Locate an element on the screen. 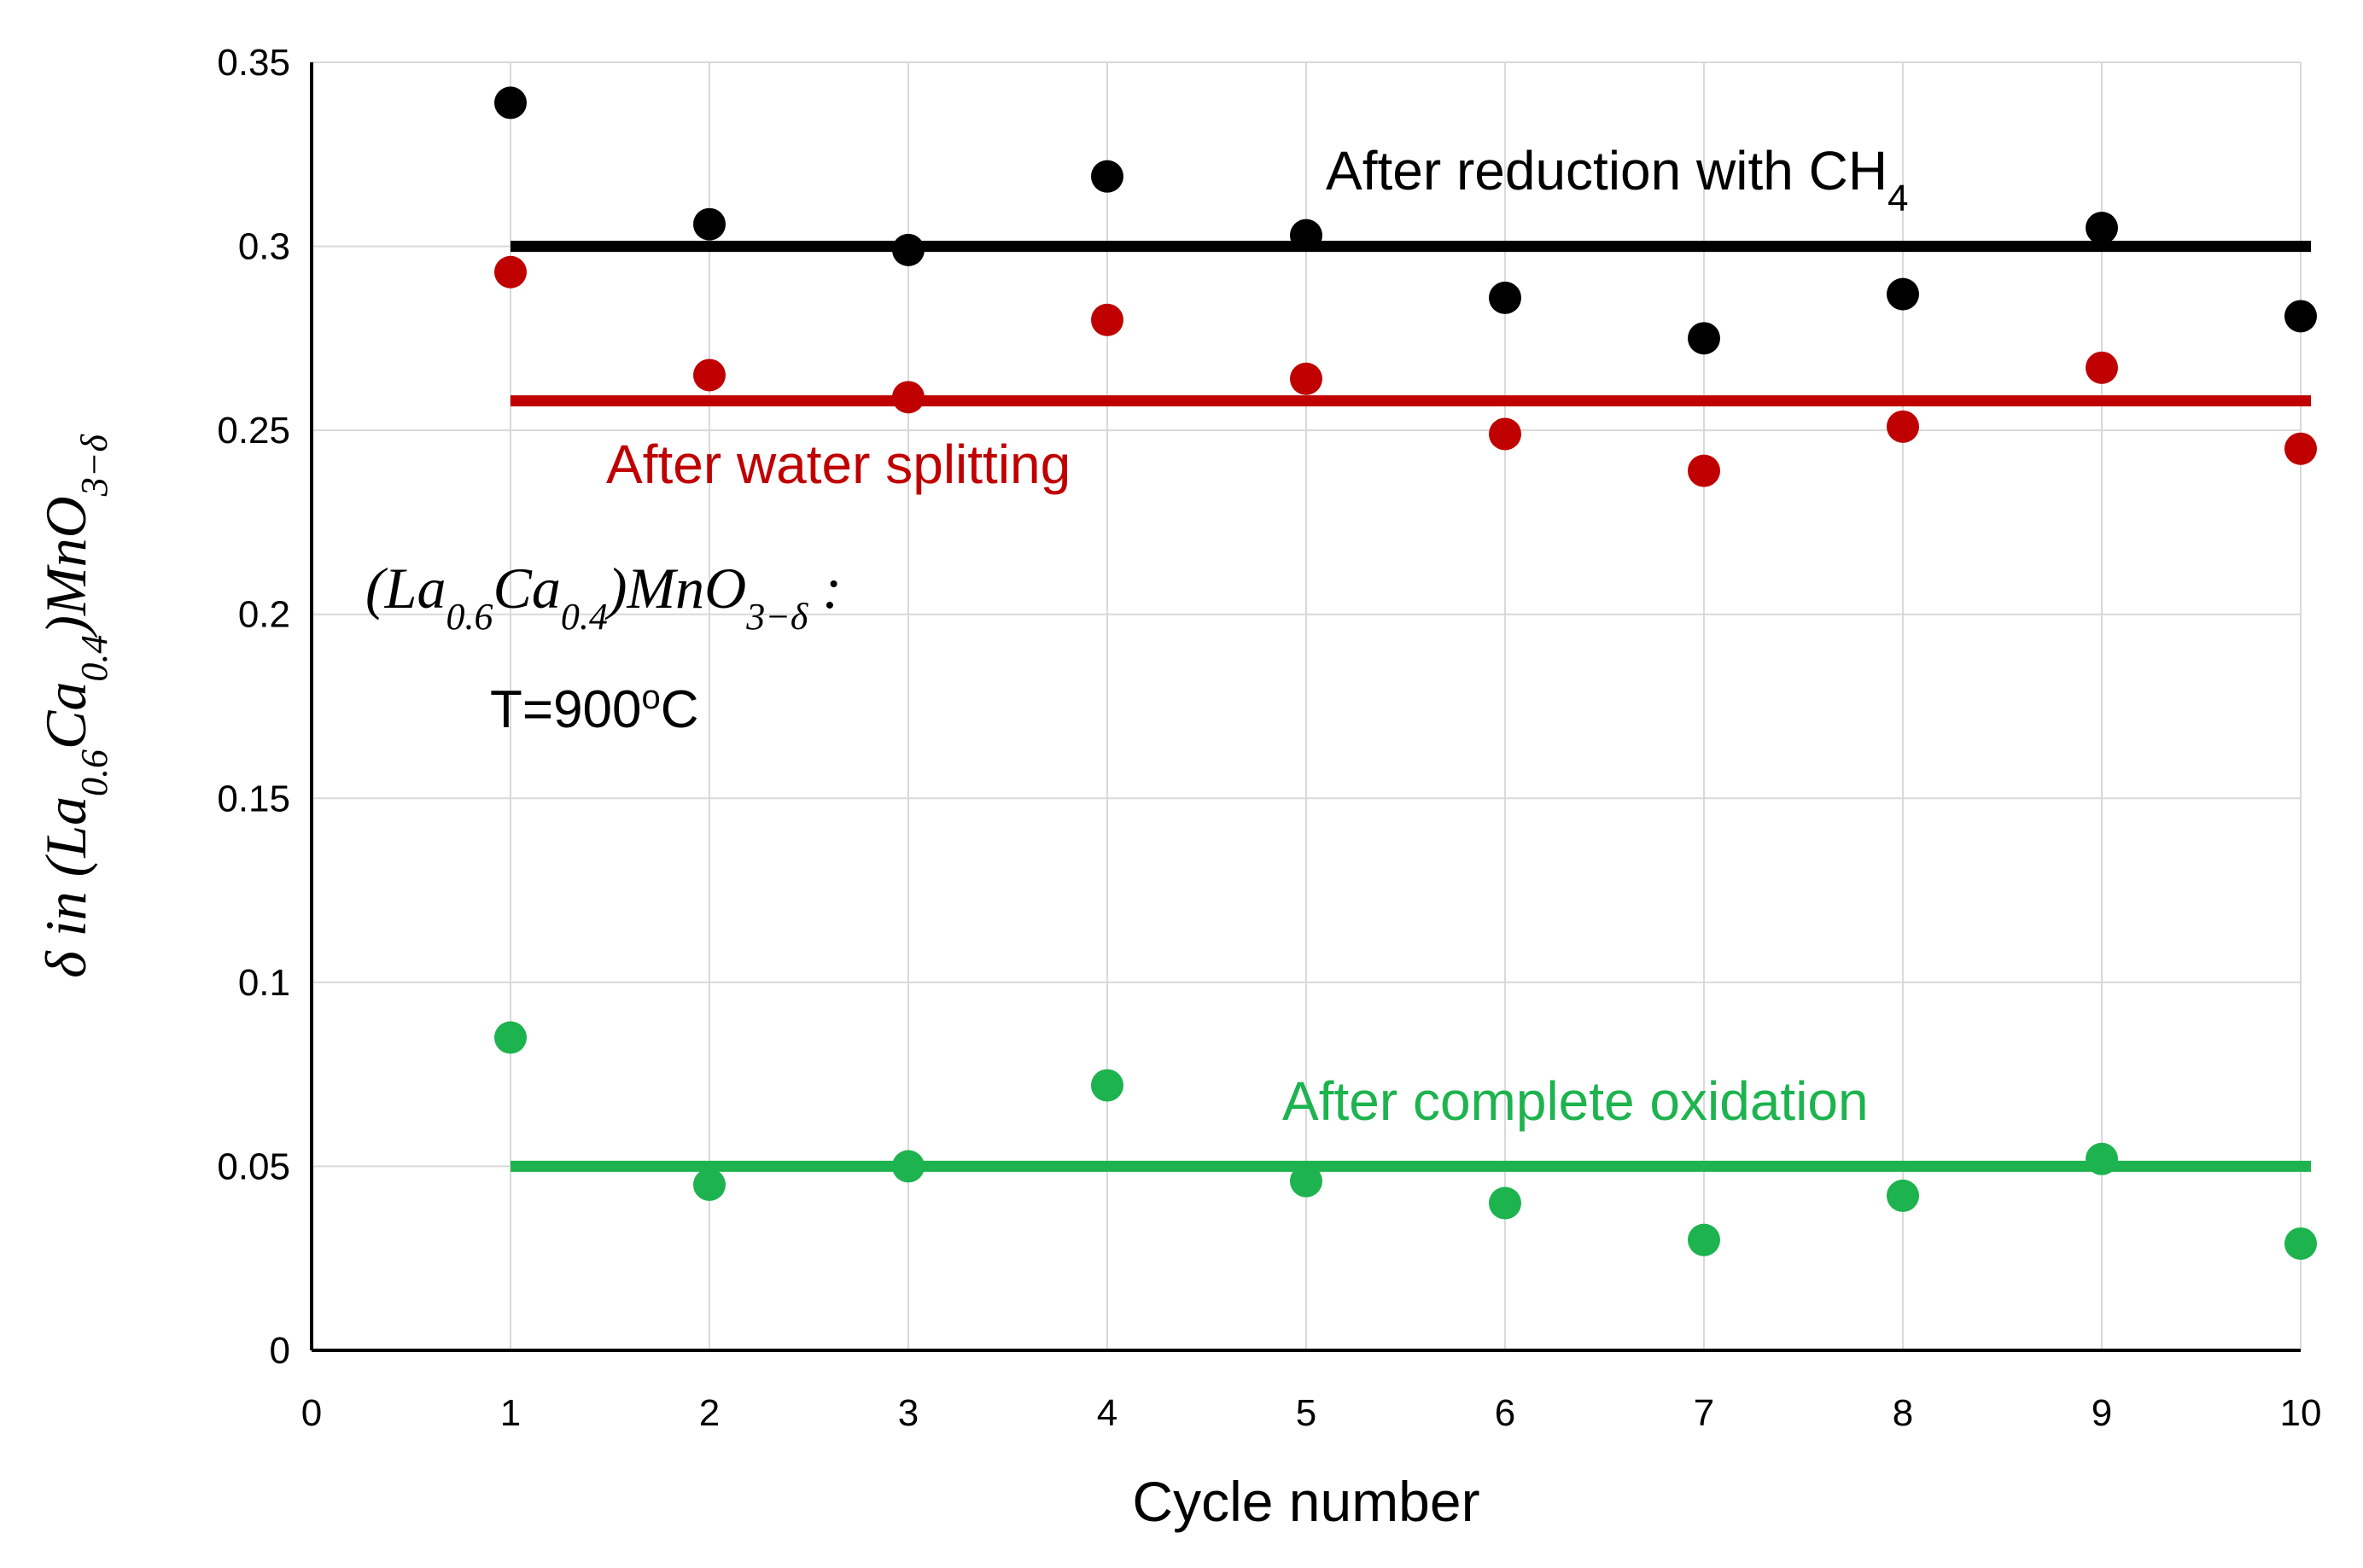 The image size is (2363, 1568). y-title-mid1: Ca is located at coordinates (66, 715).